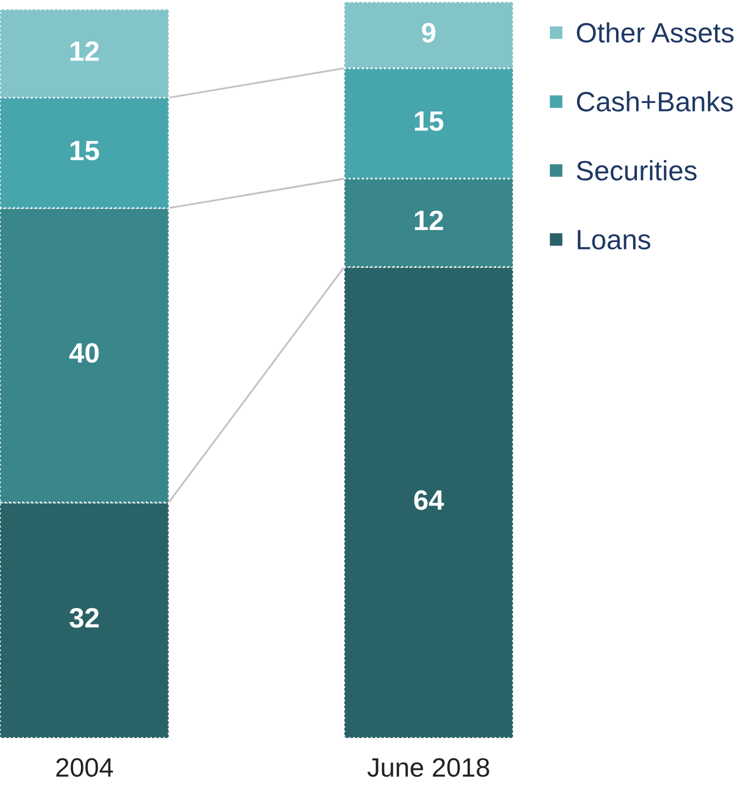  What do you see at coordinates (428, 767) in the screenshot?
I see `x-tick-label: June 2018` at bounding box center [428, 767].